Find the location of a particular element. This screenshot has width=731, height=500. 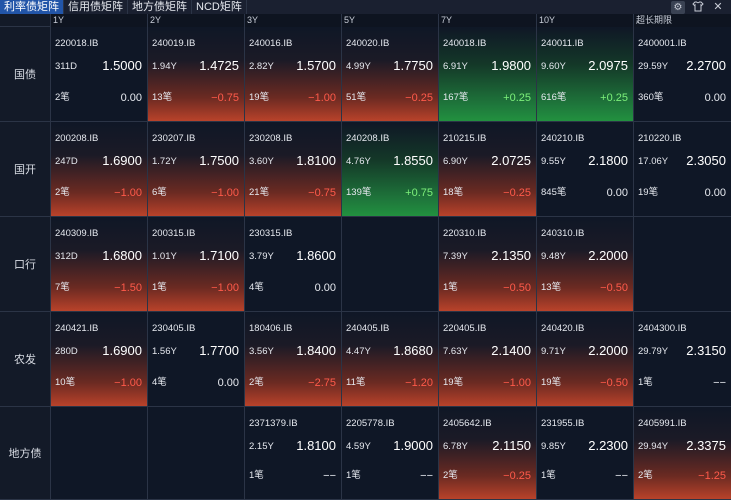

bond-cell: 240020.IB 4.99Y 1.7750 51笔 −0.25 is located at coordinates (389, 74).